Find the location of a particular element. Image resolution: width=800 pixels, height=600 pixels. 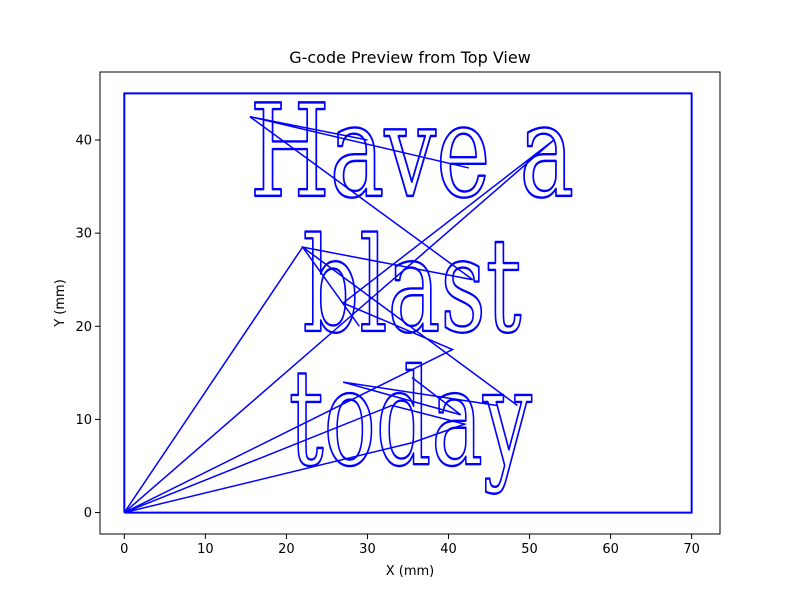

chart-title: G-code Preview from Top View is located at coordinates (410, 57).